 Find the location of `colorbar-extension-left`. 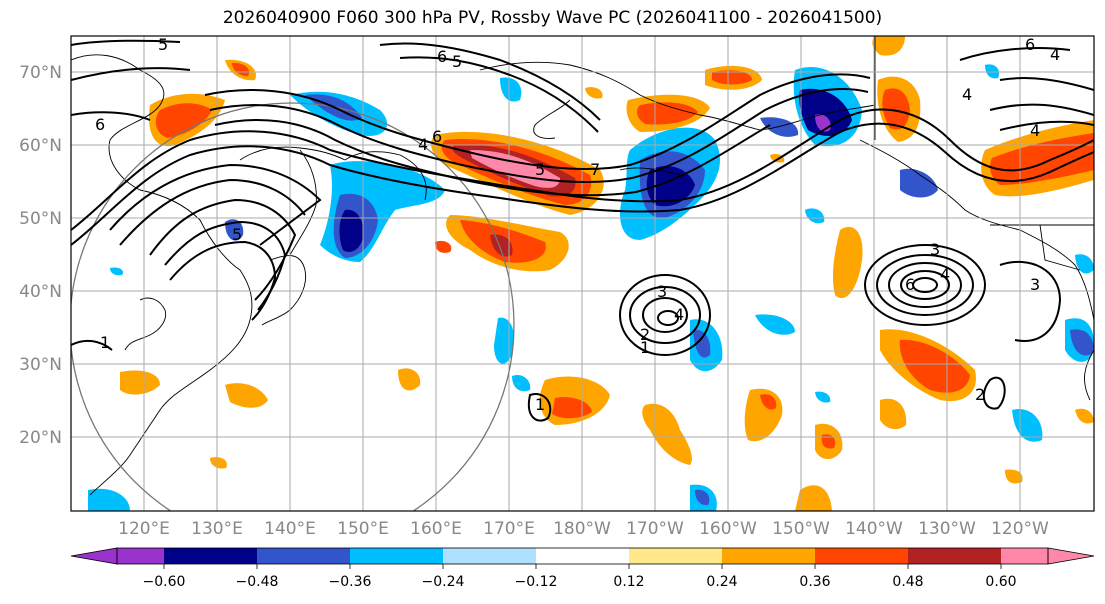

colorbar-extension-left is located at coordinates (94, 556).